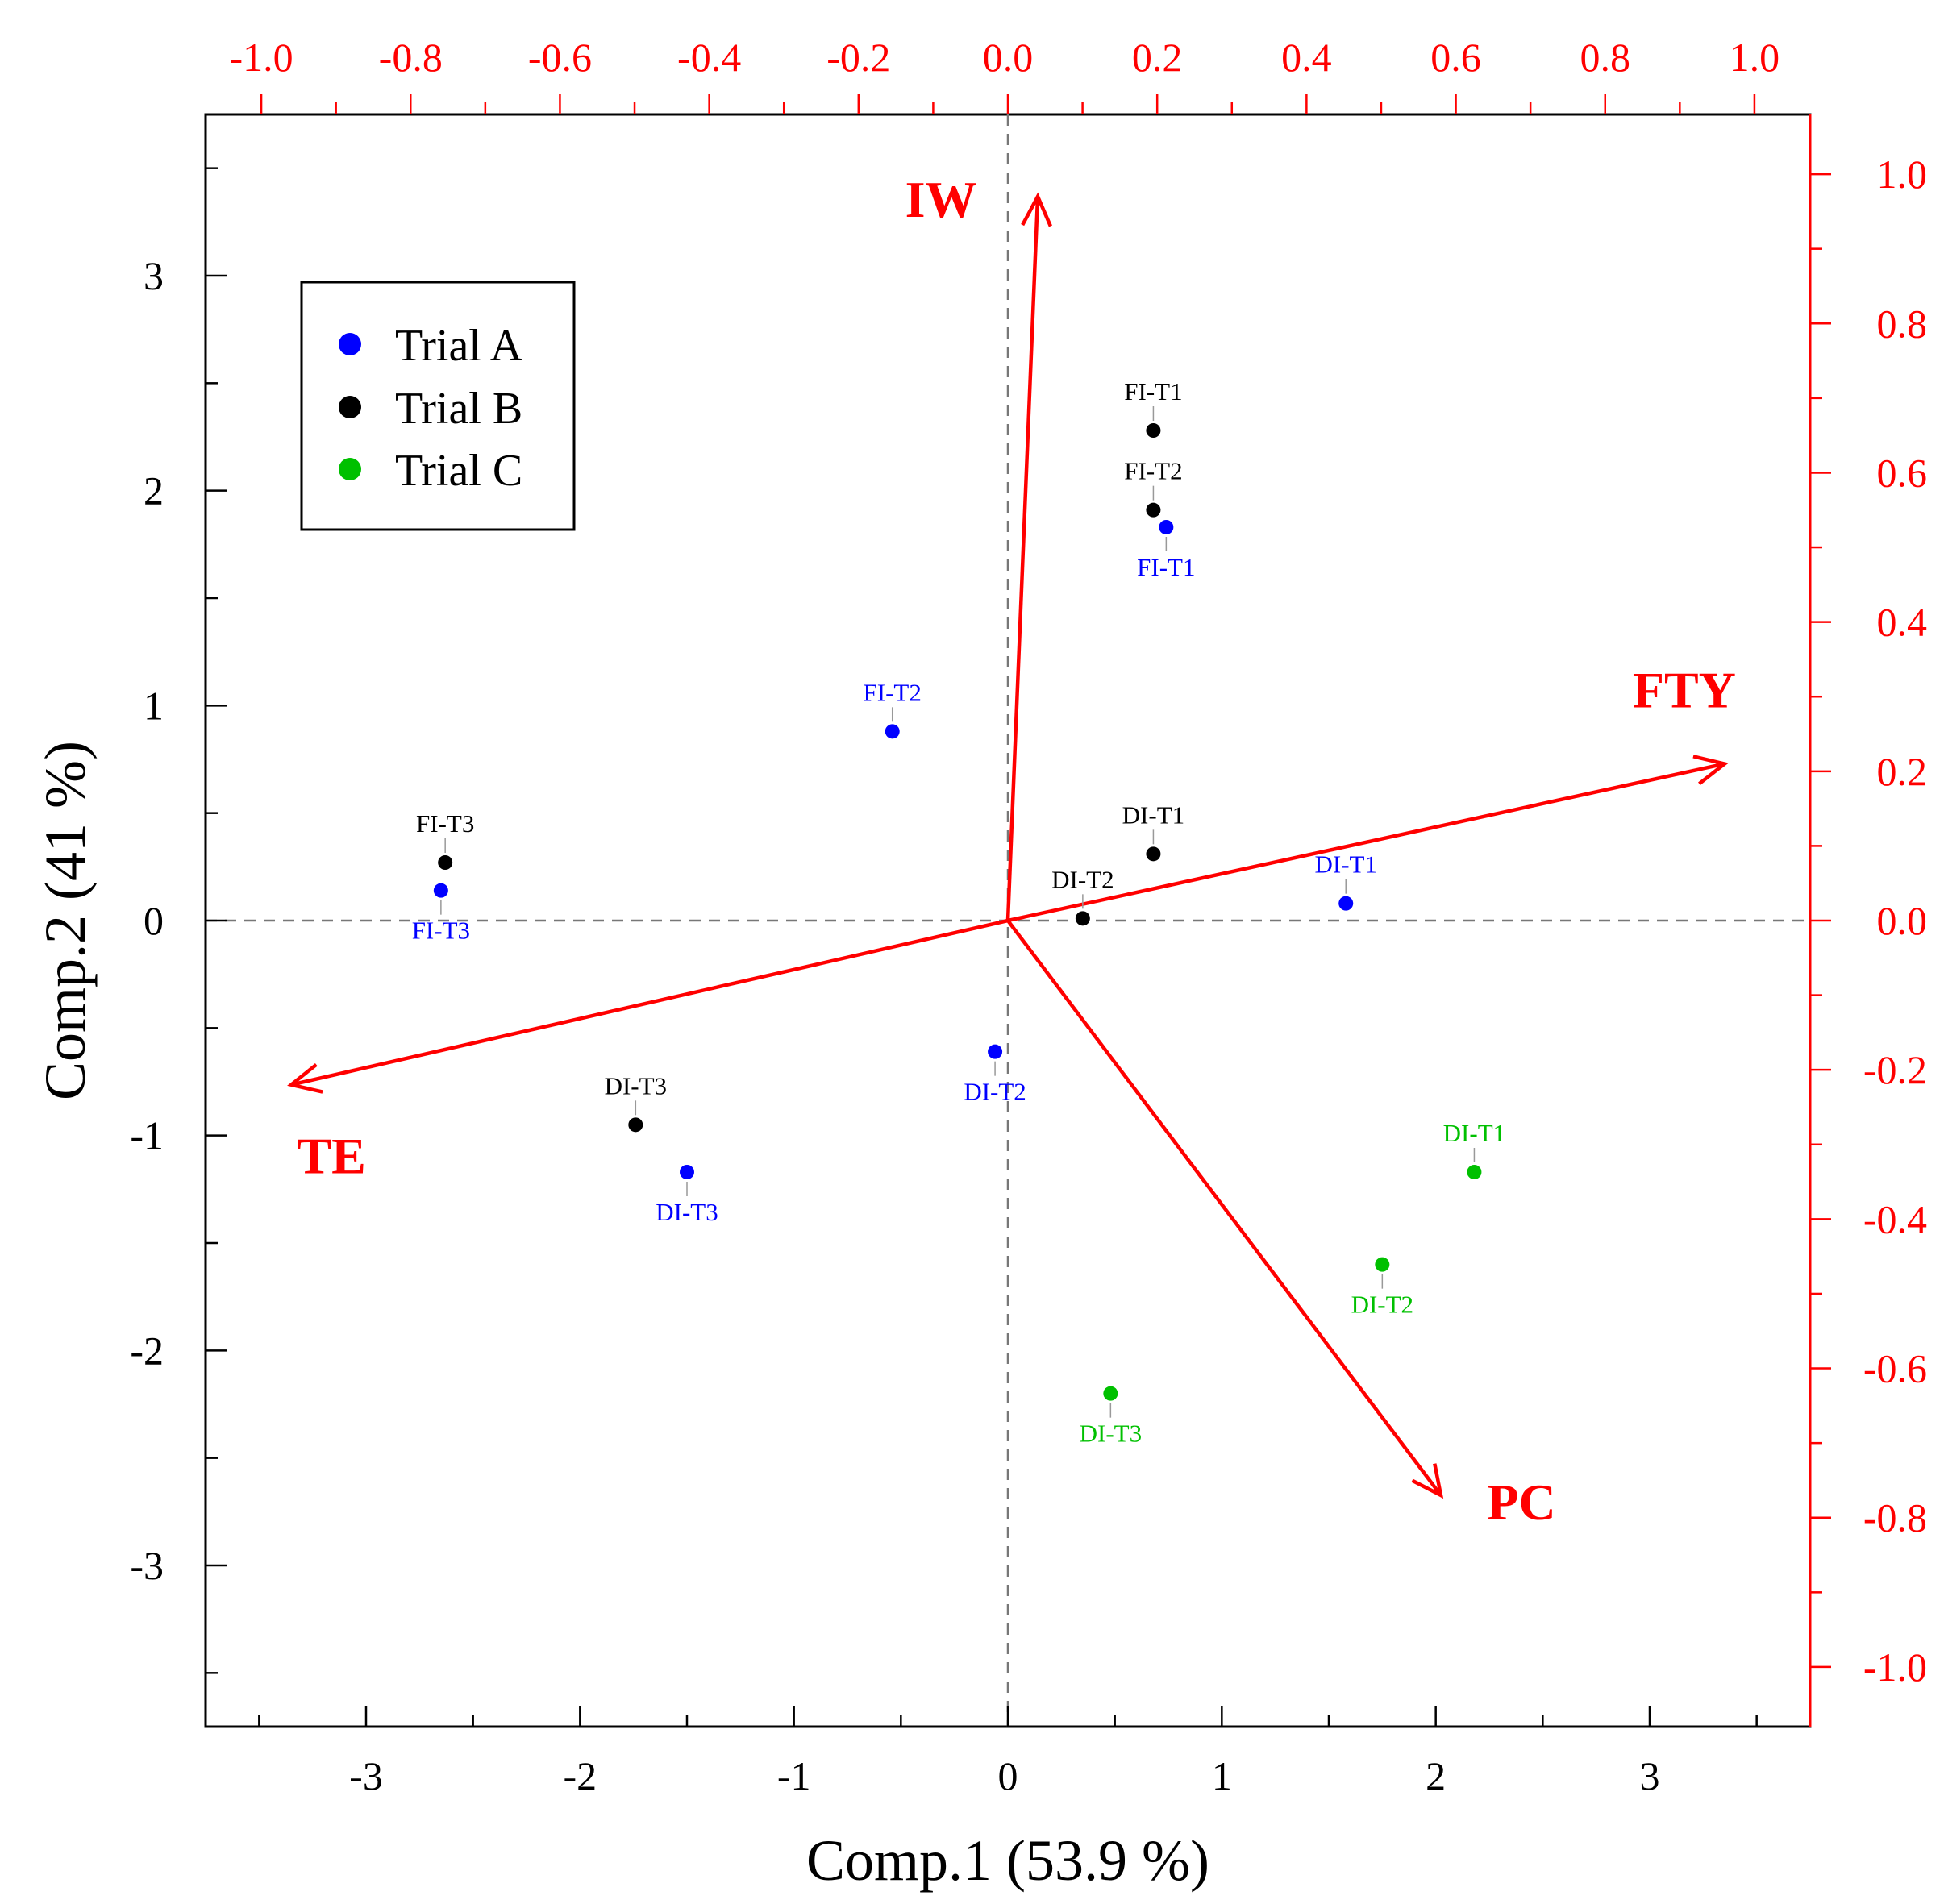  I want to click on y-tick-label: 3, so click(154, 275).